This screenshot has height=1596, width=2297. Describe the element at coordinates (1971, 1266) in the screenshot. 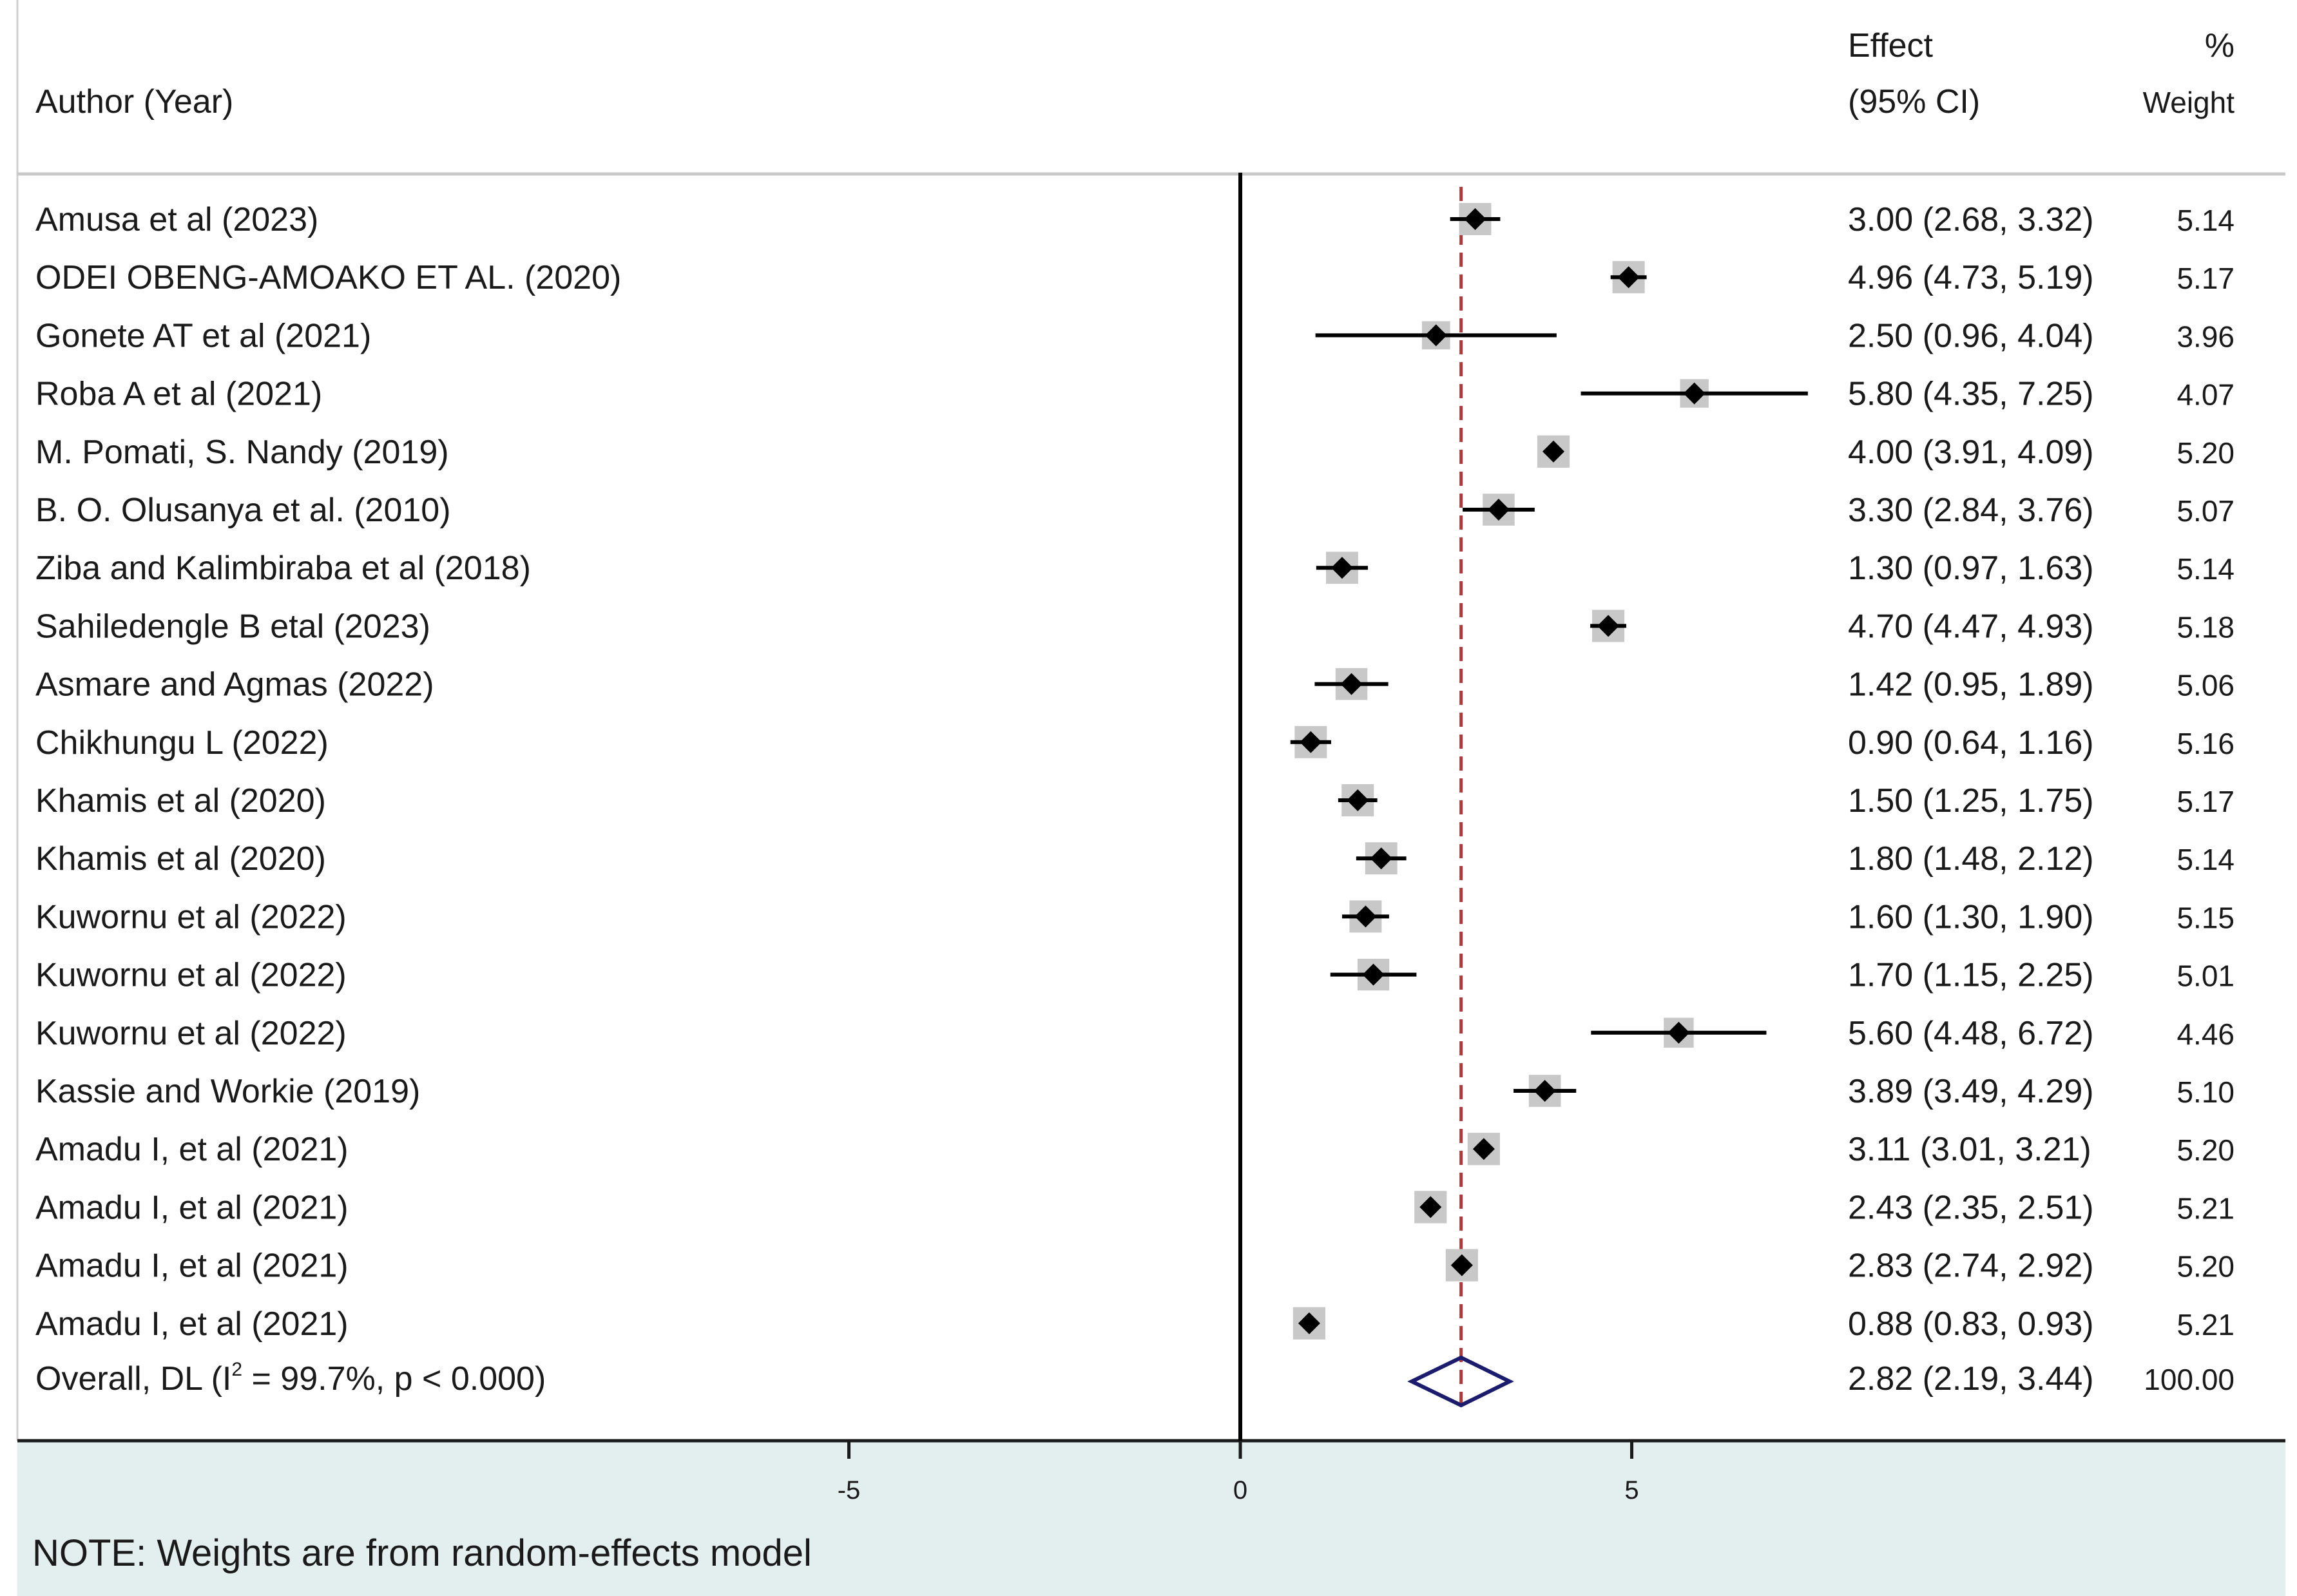

I see `study-effect-ci: 2.83 (2.74, 2.92)` at that location.